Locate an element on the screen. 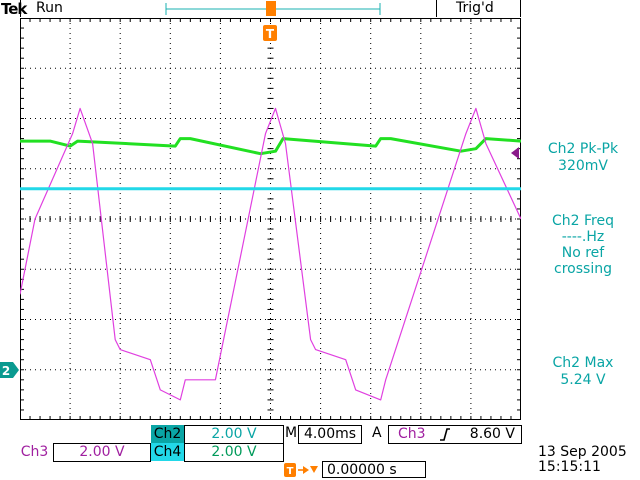 The image size is (640, 480). measurement-1-label: Ch2 Pk-Pk is located at coordinates (583, 149).